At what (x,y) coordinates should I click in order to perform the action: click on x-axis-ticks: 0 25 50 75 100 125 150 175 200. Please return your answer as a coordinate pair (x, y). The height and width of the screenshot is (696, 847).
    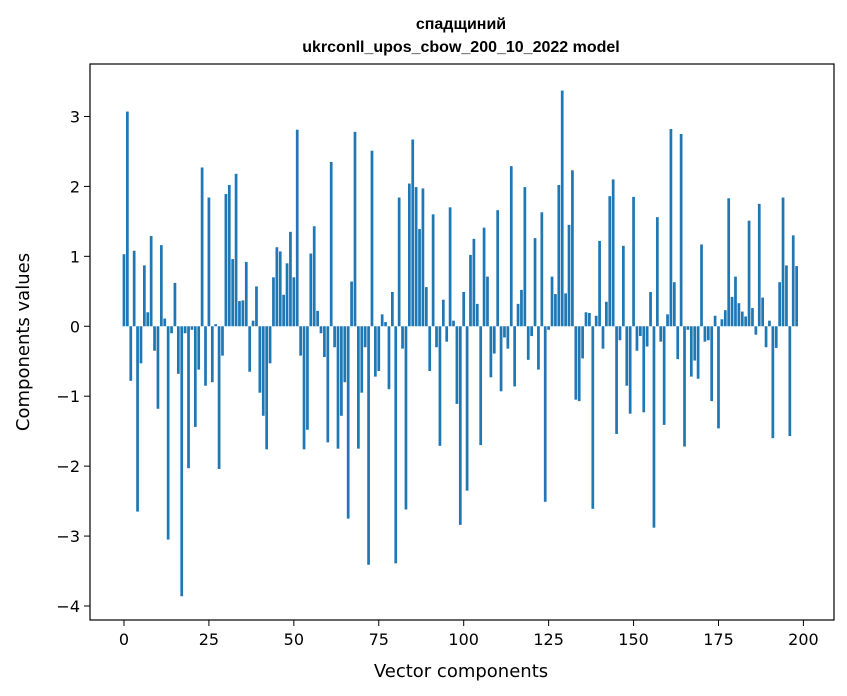
    Looking at the image, I should click on (469, 634).